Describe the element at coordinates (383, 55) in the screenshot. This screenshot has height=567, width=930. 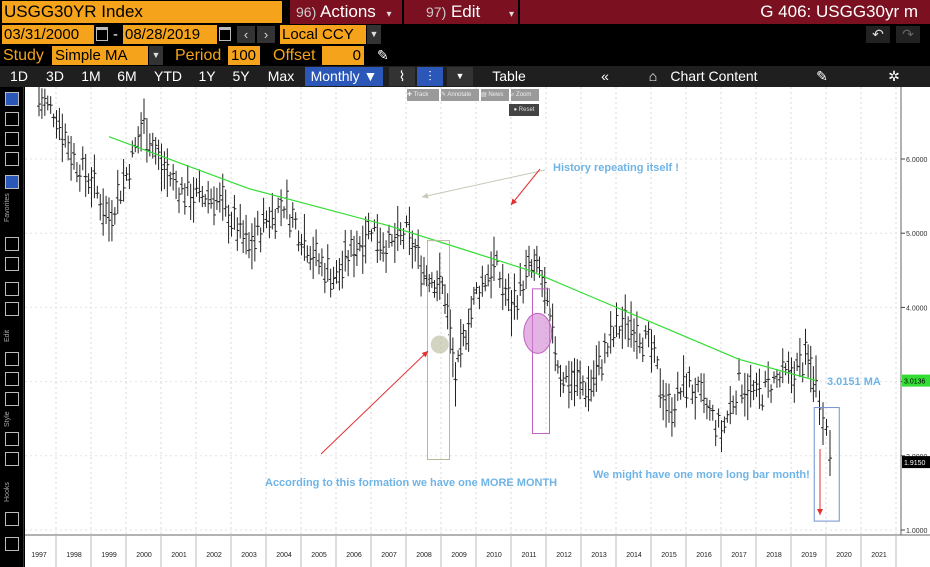
I see `pencil-icon: ✎` at that location.